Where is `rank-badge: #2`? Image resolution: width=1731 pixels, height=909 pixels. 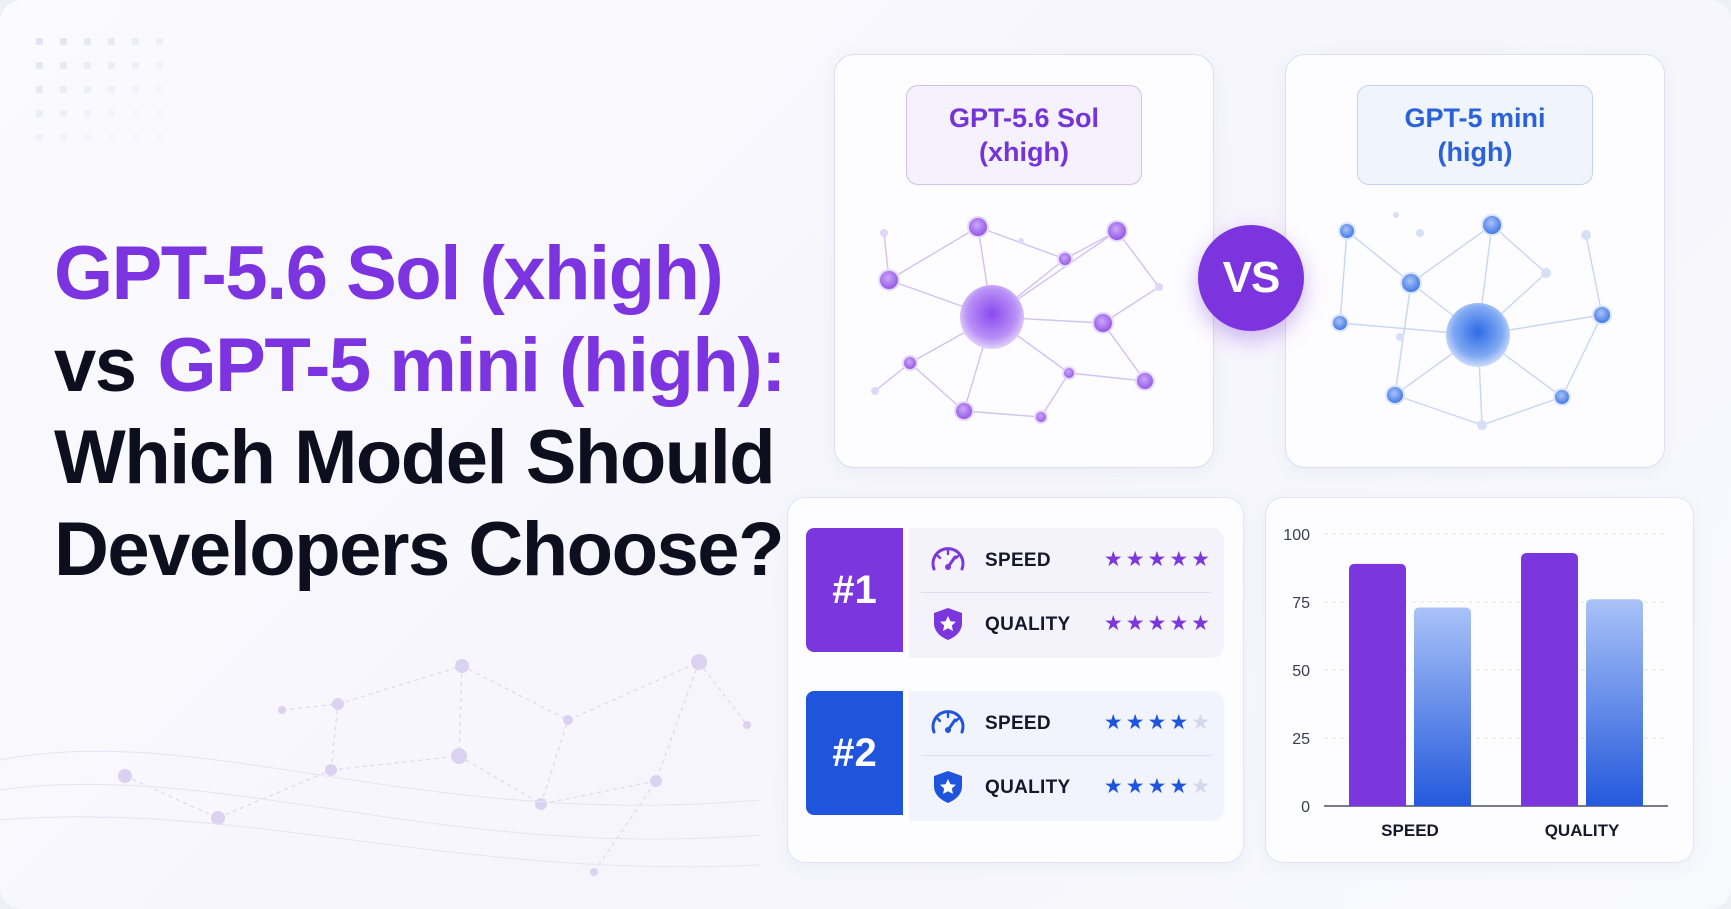
rank-badge: #2 is located at coordinates (854, 753).